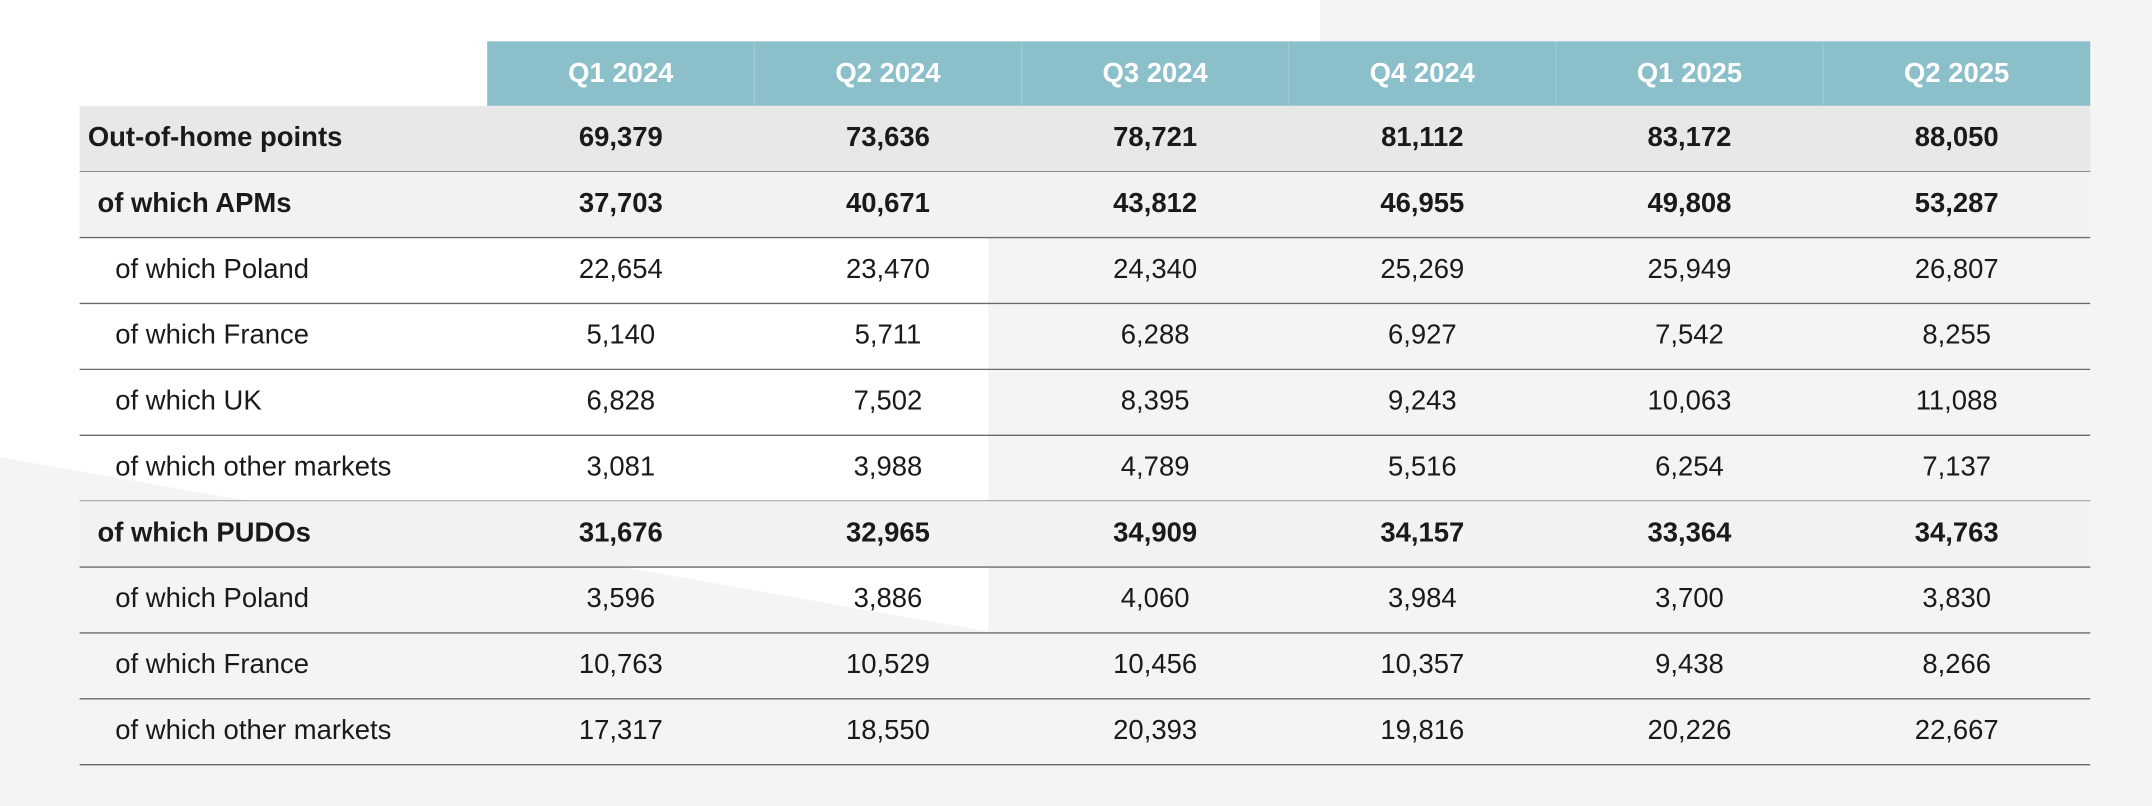  I want to click on cell-value: 8,266, so click(1956, 663).